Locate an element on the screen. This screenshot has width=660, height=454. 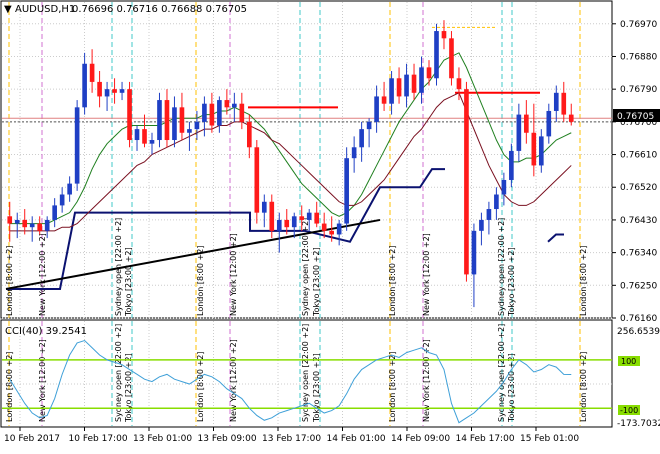
y-tick-label: 0.76970 is located at coordinates (638, 25).